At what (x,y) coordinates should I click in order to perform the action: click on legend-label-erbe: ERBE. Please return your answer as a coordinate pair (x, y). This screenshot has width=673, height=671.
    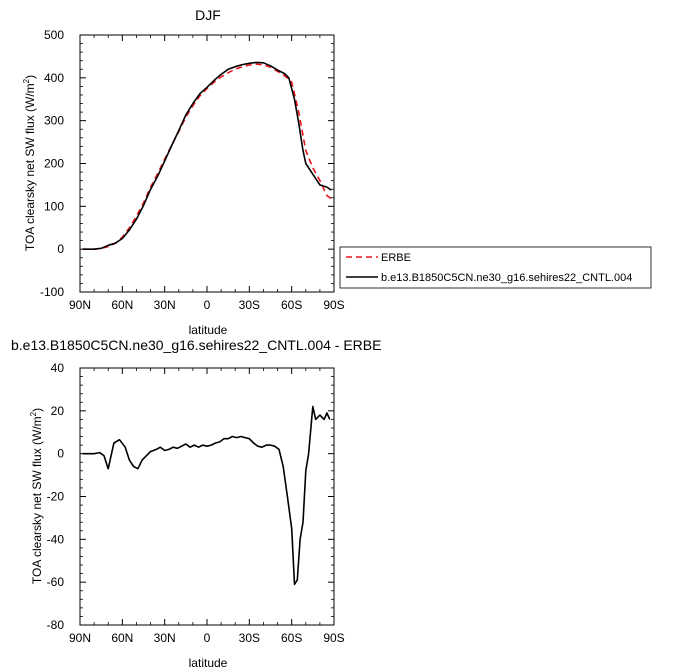
    Looking at the image, I should click on (396, 258).